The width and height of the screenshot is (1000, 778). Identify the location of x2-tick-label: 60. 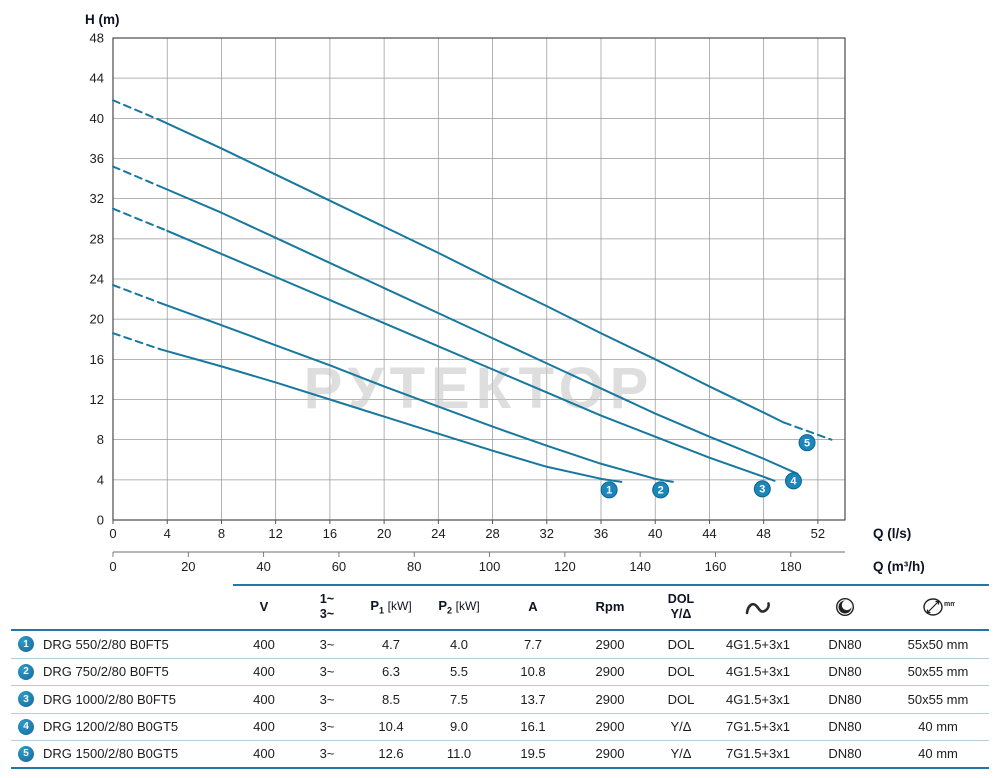
(339, 566).